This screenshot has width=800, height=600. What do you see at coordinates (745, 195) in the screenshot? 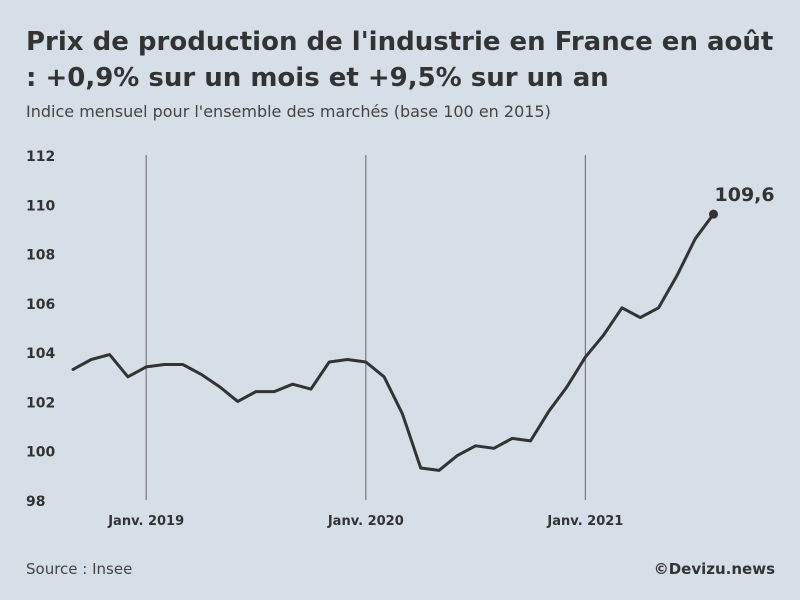
I see `end-value-label: 109,6` at bounding box center [745, 195].